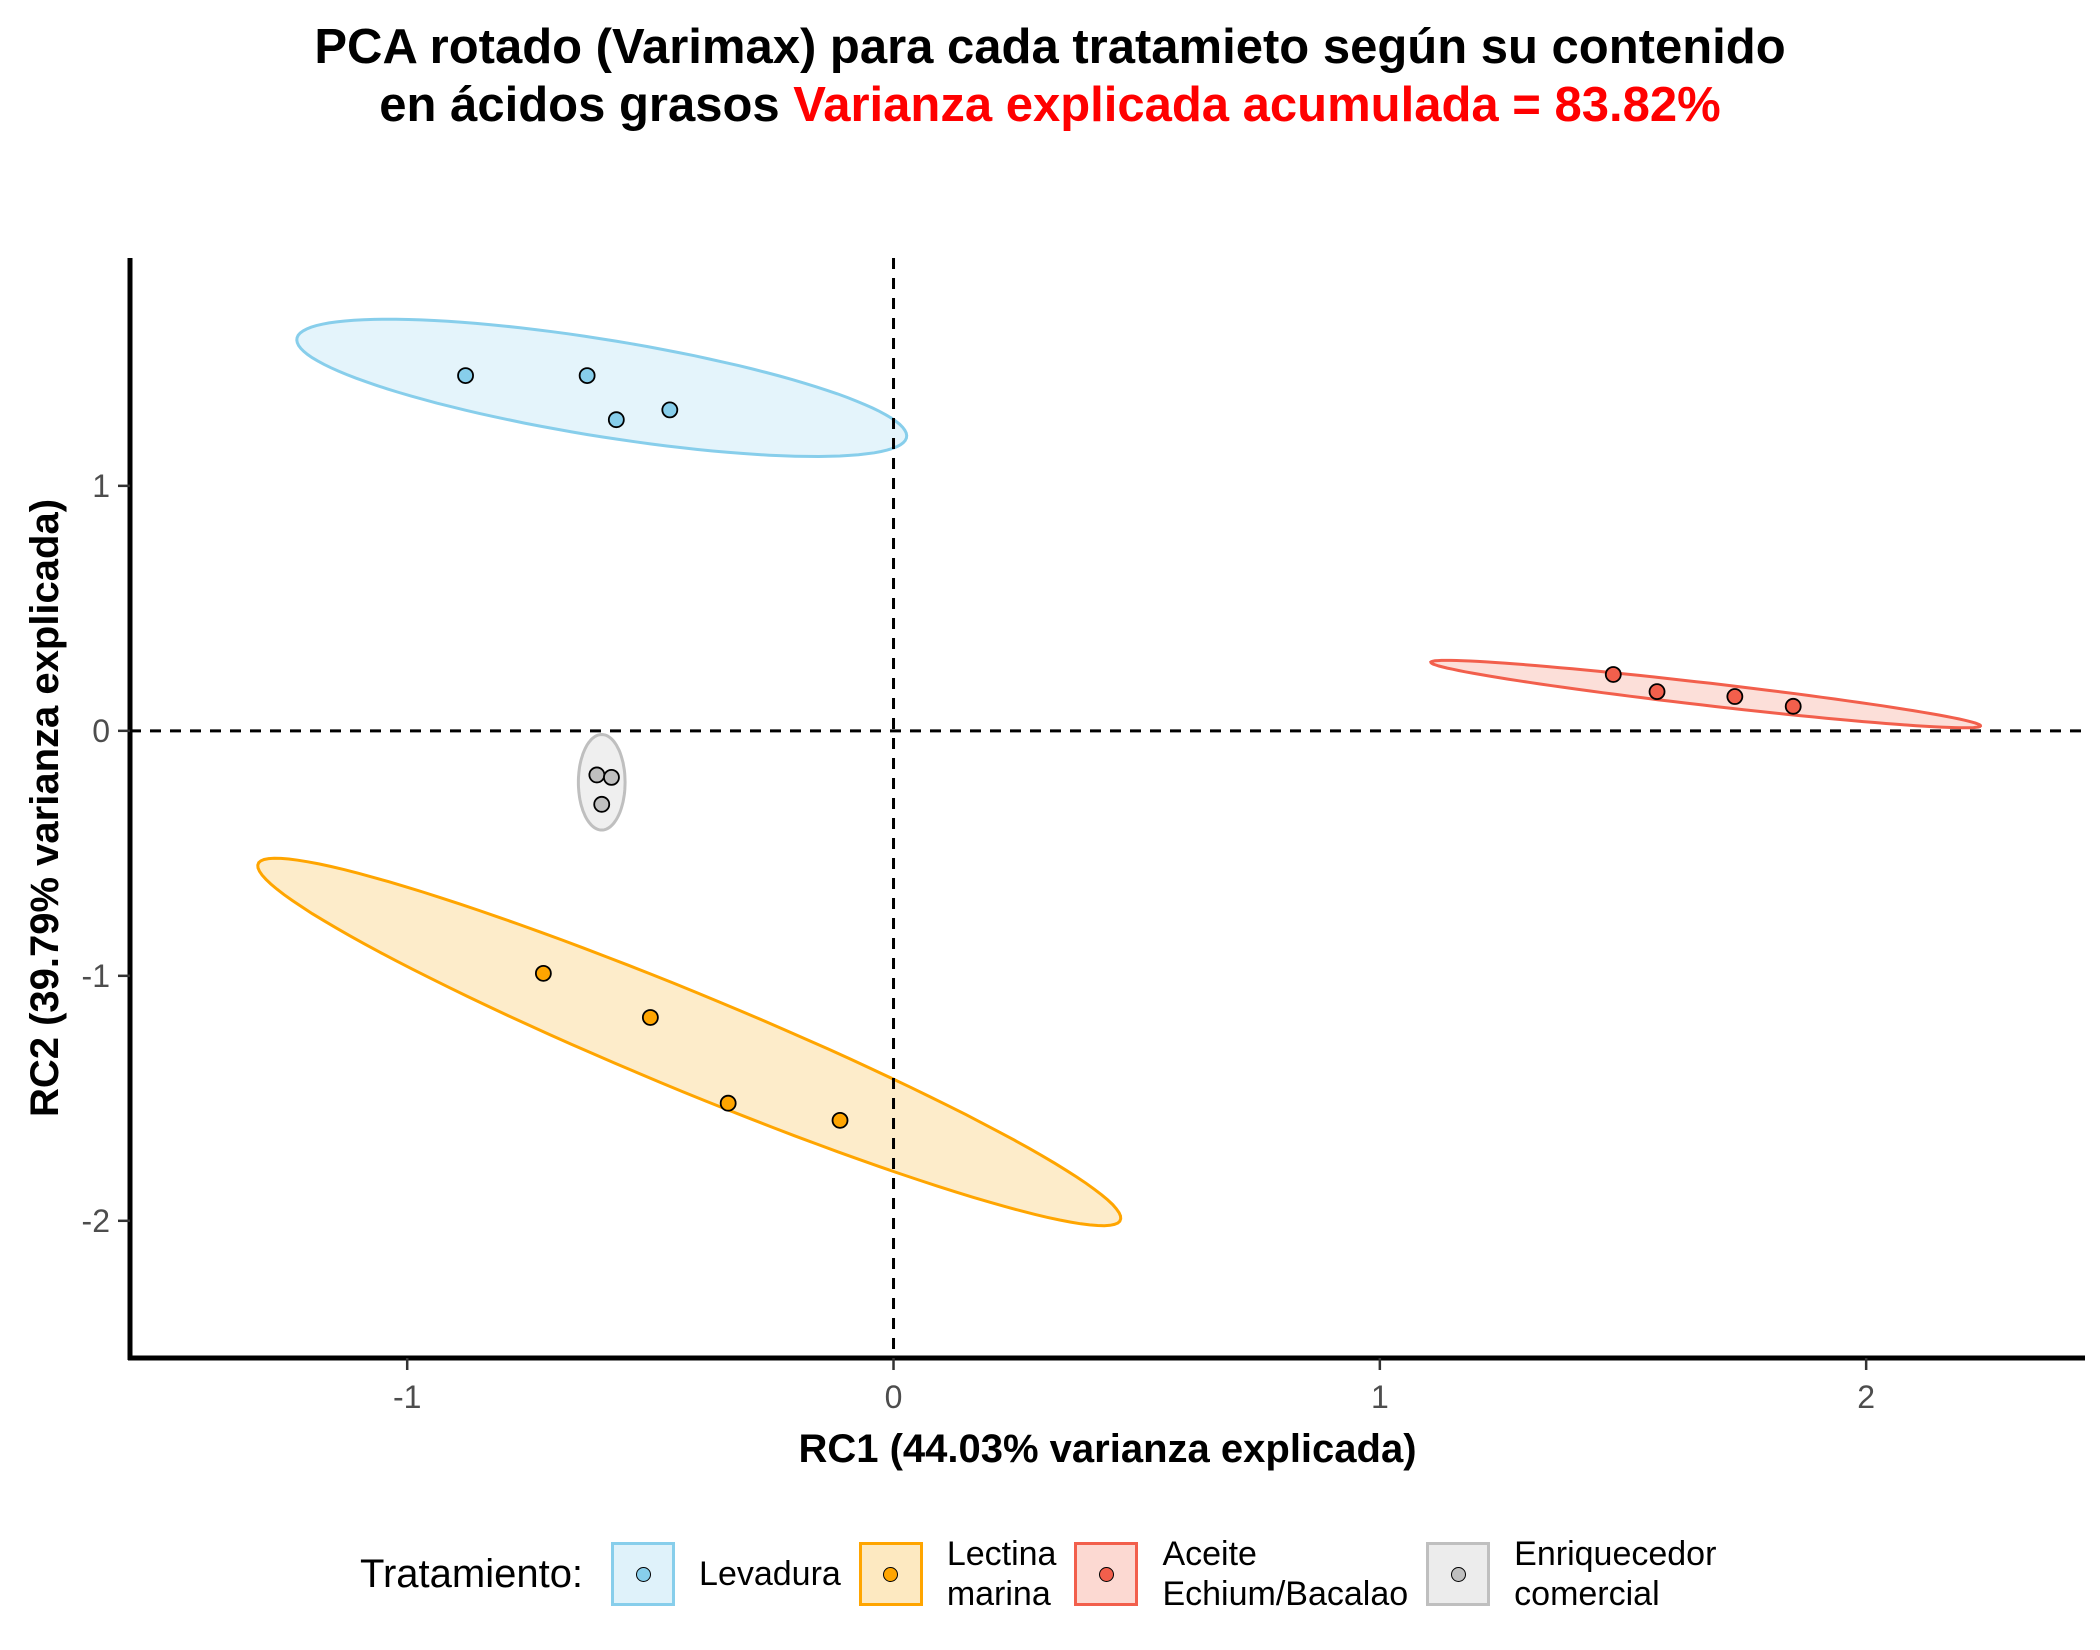  I want to click on legend-label: Levadura, so click(770, 1574).